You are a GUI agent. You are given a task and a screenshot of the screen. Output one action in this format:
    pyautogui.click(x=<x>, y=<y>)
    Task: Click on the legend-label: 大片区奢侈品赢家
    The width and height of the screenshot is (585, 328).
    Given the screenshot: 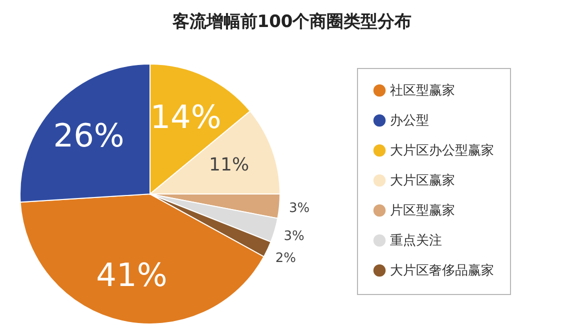 What is the action you would take?
    pyautogui.click(x=442, y=270)
    